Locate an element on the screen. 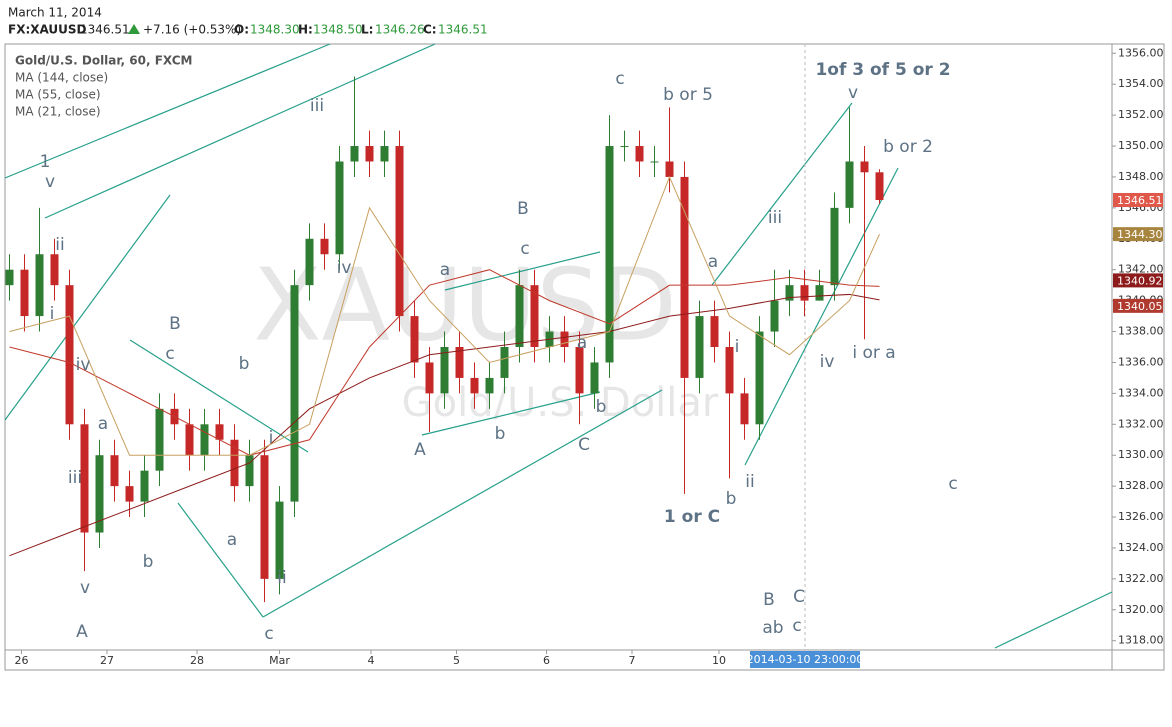 Image resolution: width=1172 pixels, height=727 pixels. y-tick-label: 1338.00 is located at coordinates (1141, 331).